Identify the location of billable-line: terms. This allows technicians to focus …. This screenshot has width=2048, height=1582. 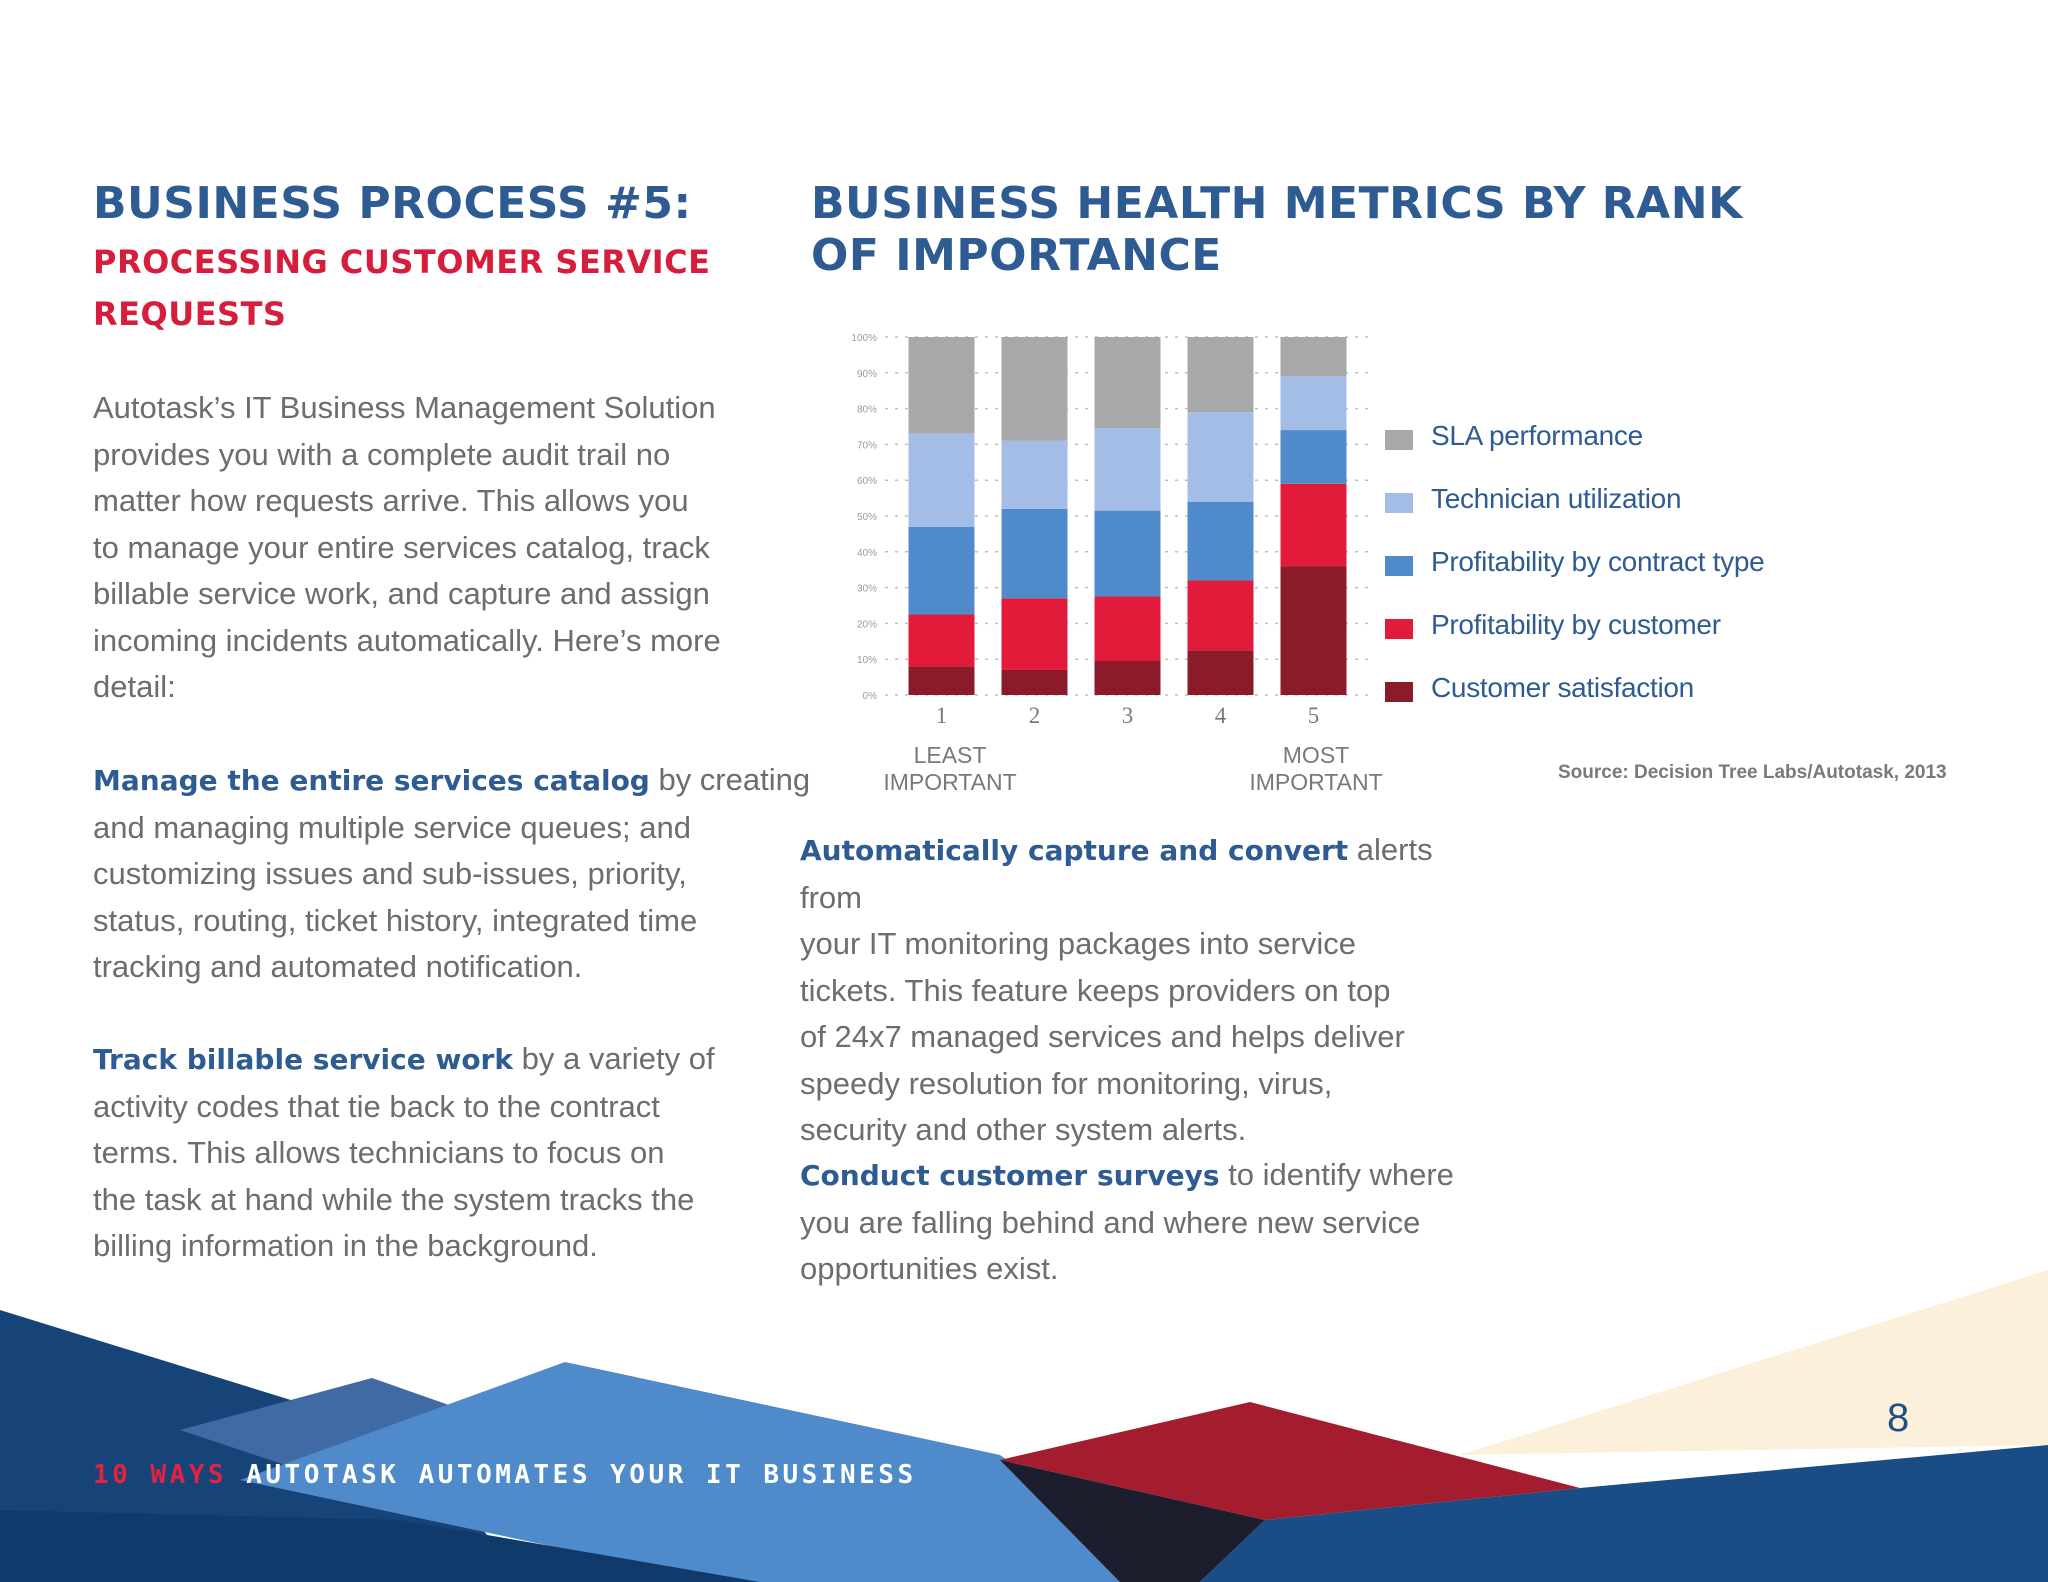
(379, 1152).